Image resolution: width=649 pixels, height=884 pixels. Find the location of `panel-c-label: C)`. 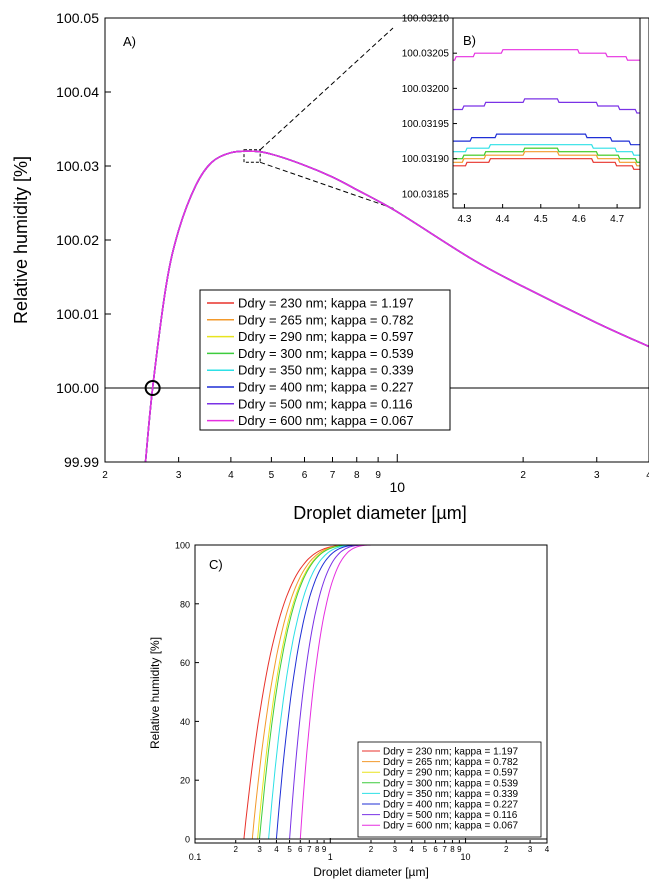

panel-c-label: C) is located at coordinates (216, 564).